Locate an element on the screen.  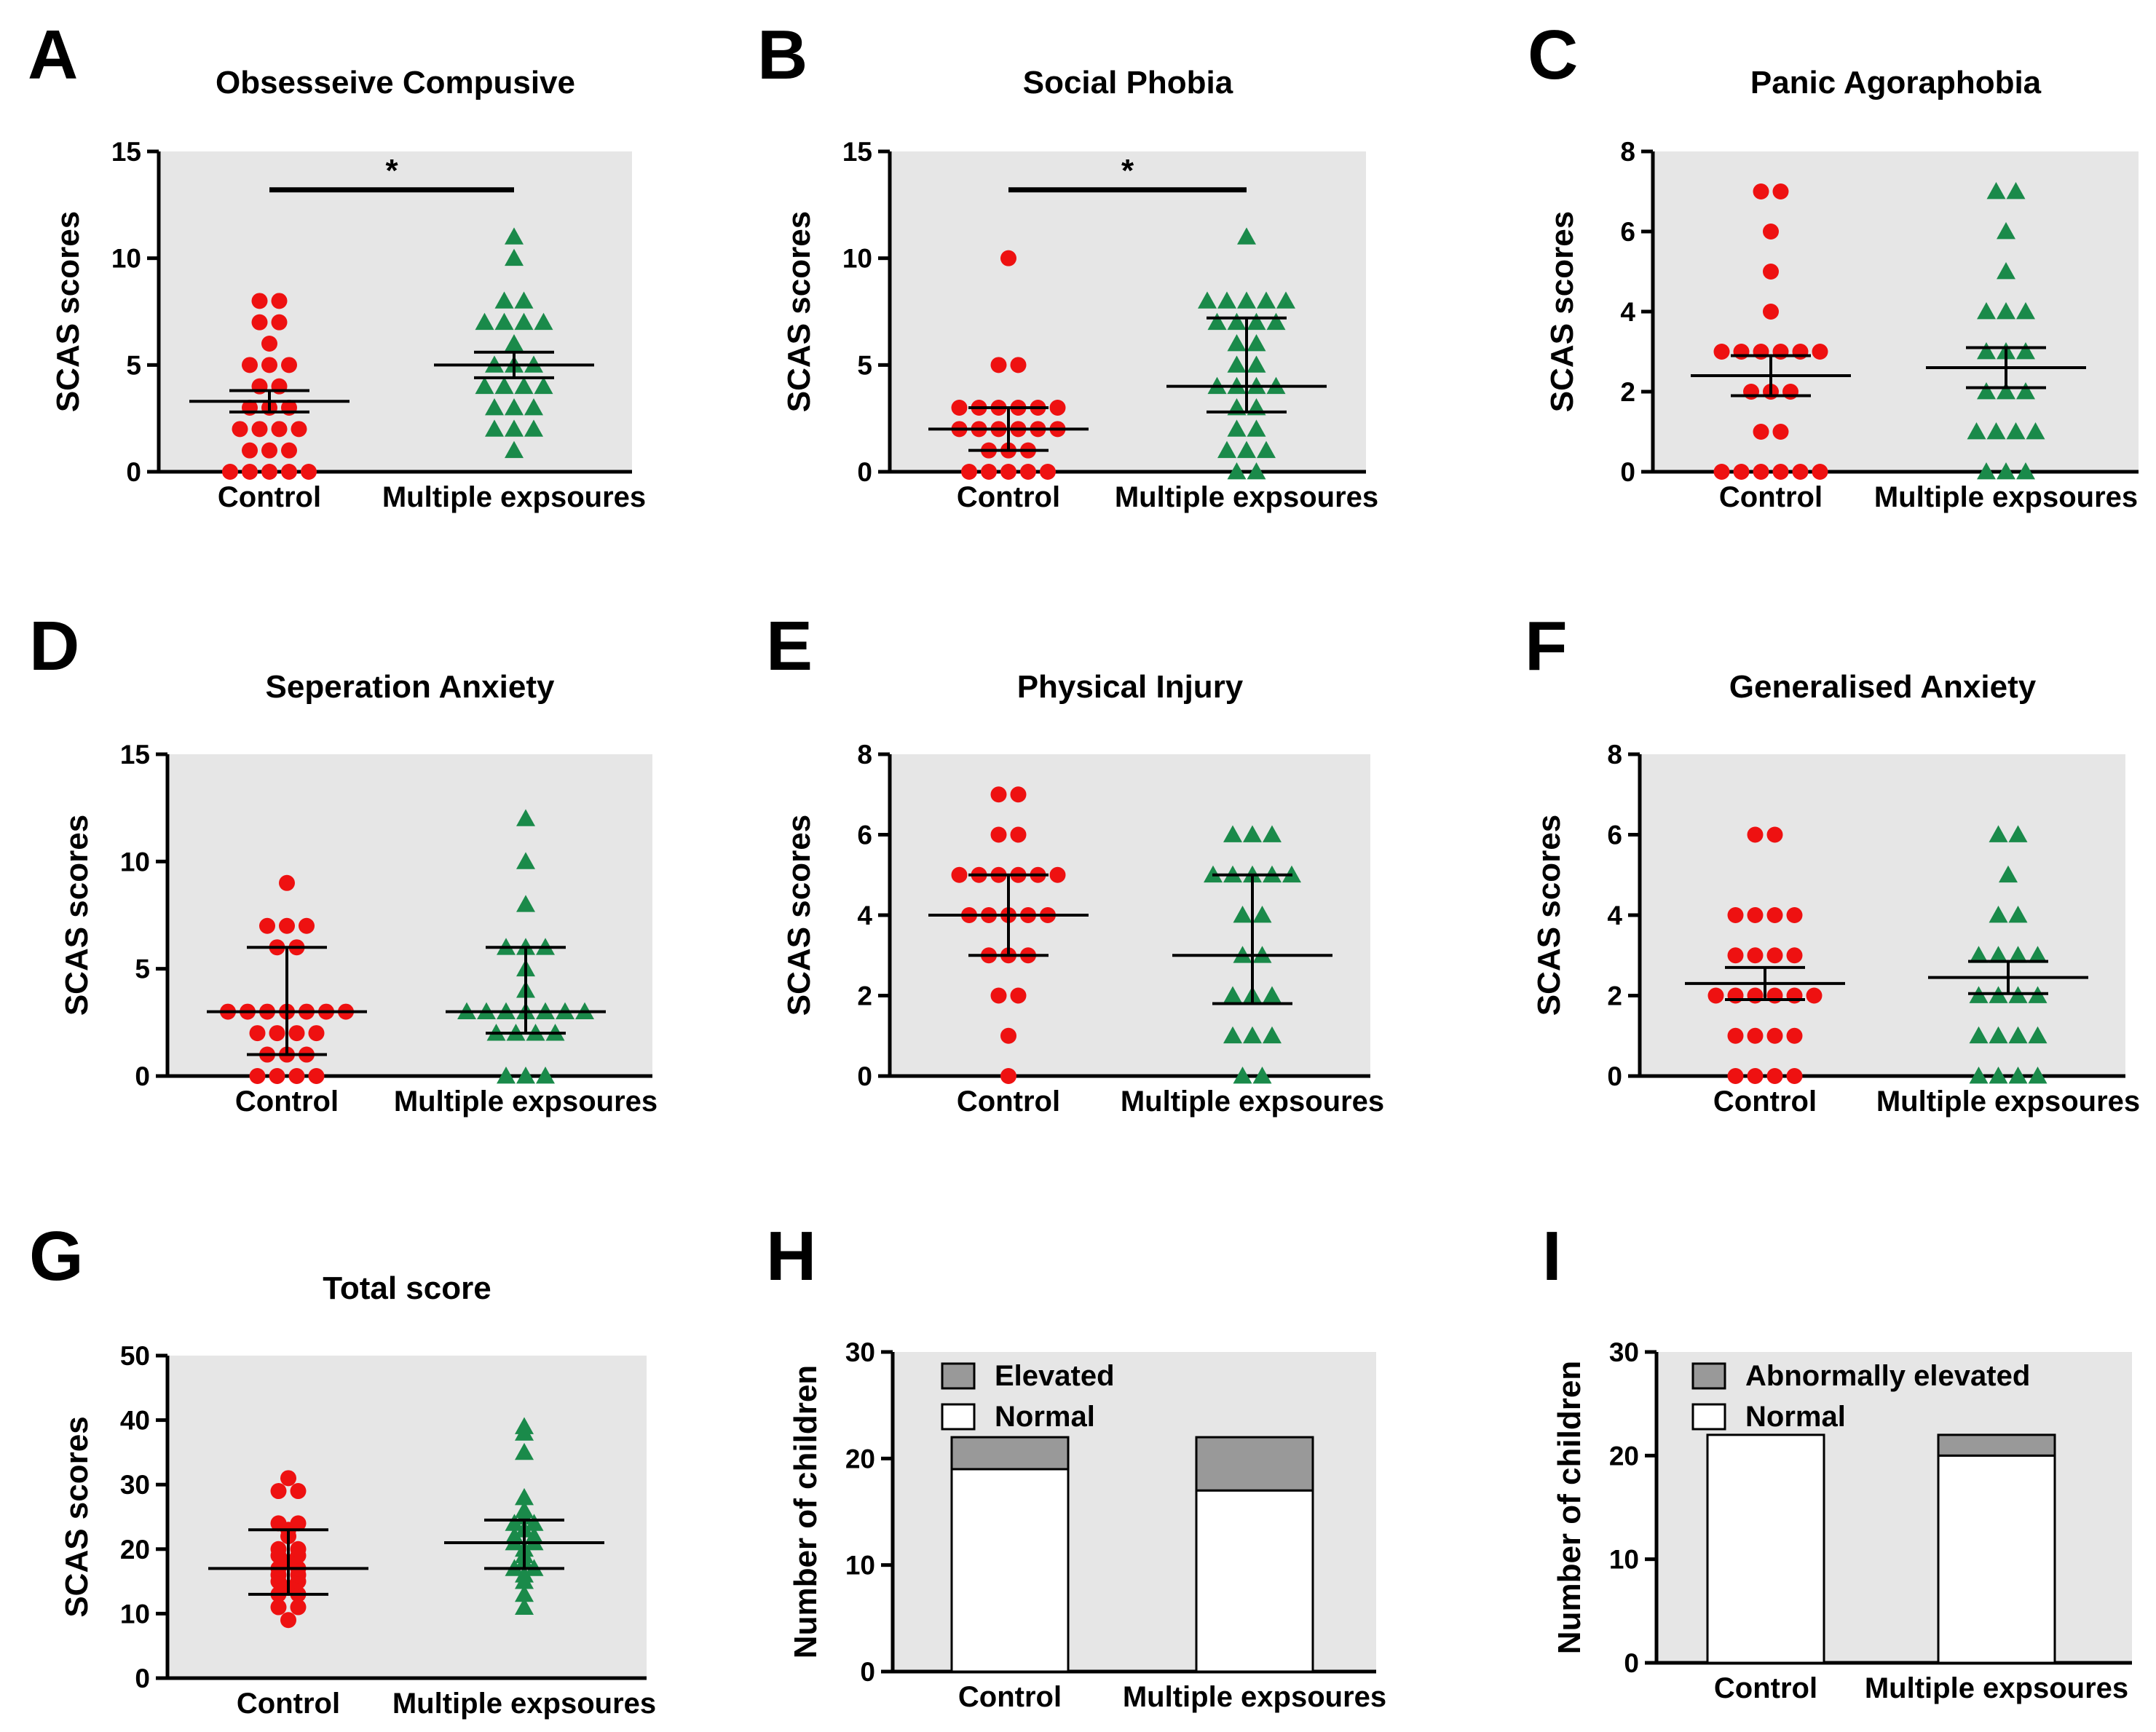
y-axis-label: SCAS scores is located at coordinates (77, 915).